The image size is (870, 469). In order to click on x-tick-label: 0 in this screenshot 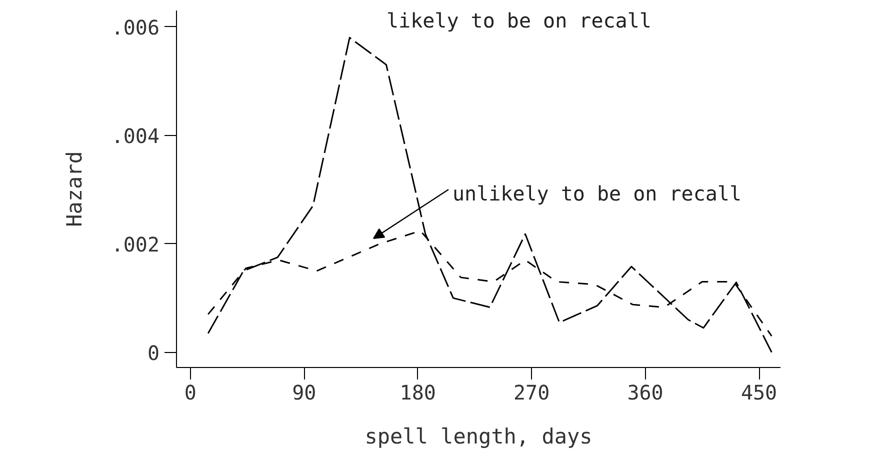, I will do `click(190, 392)`.